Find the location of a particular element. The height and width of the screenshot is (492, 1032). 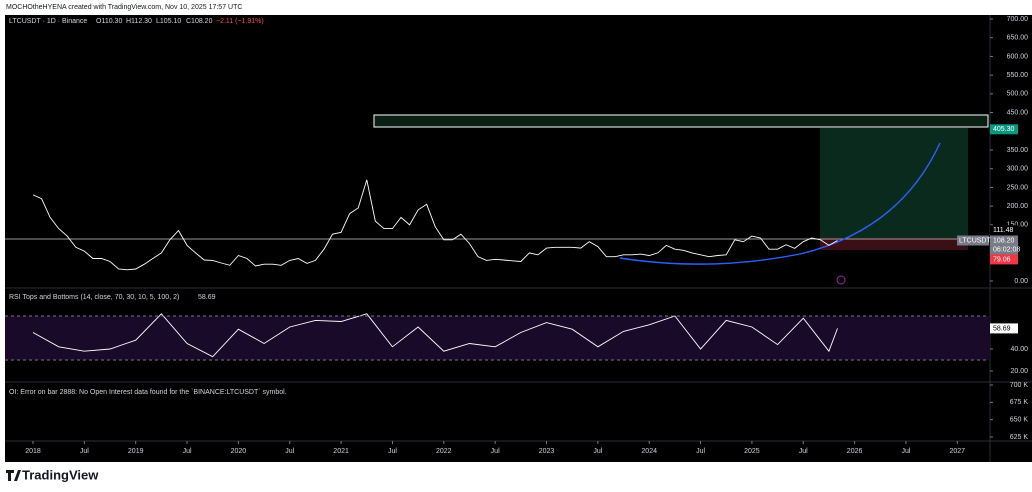

symbol-tag-bg is located at coordinates (973, 240).